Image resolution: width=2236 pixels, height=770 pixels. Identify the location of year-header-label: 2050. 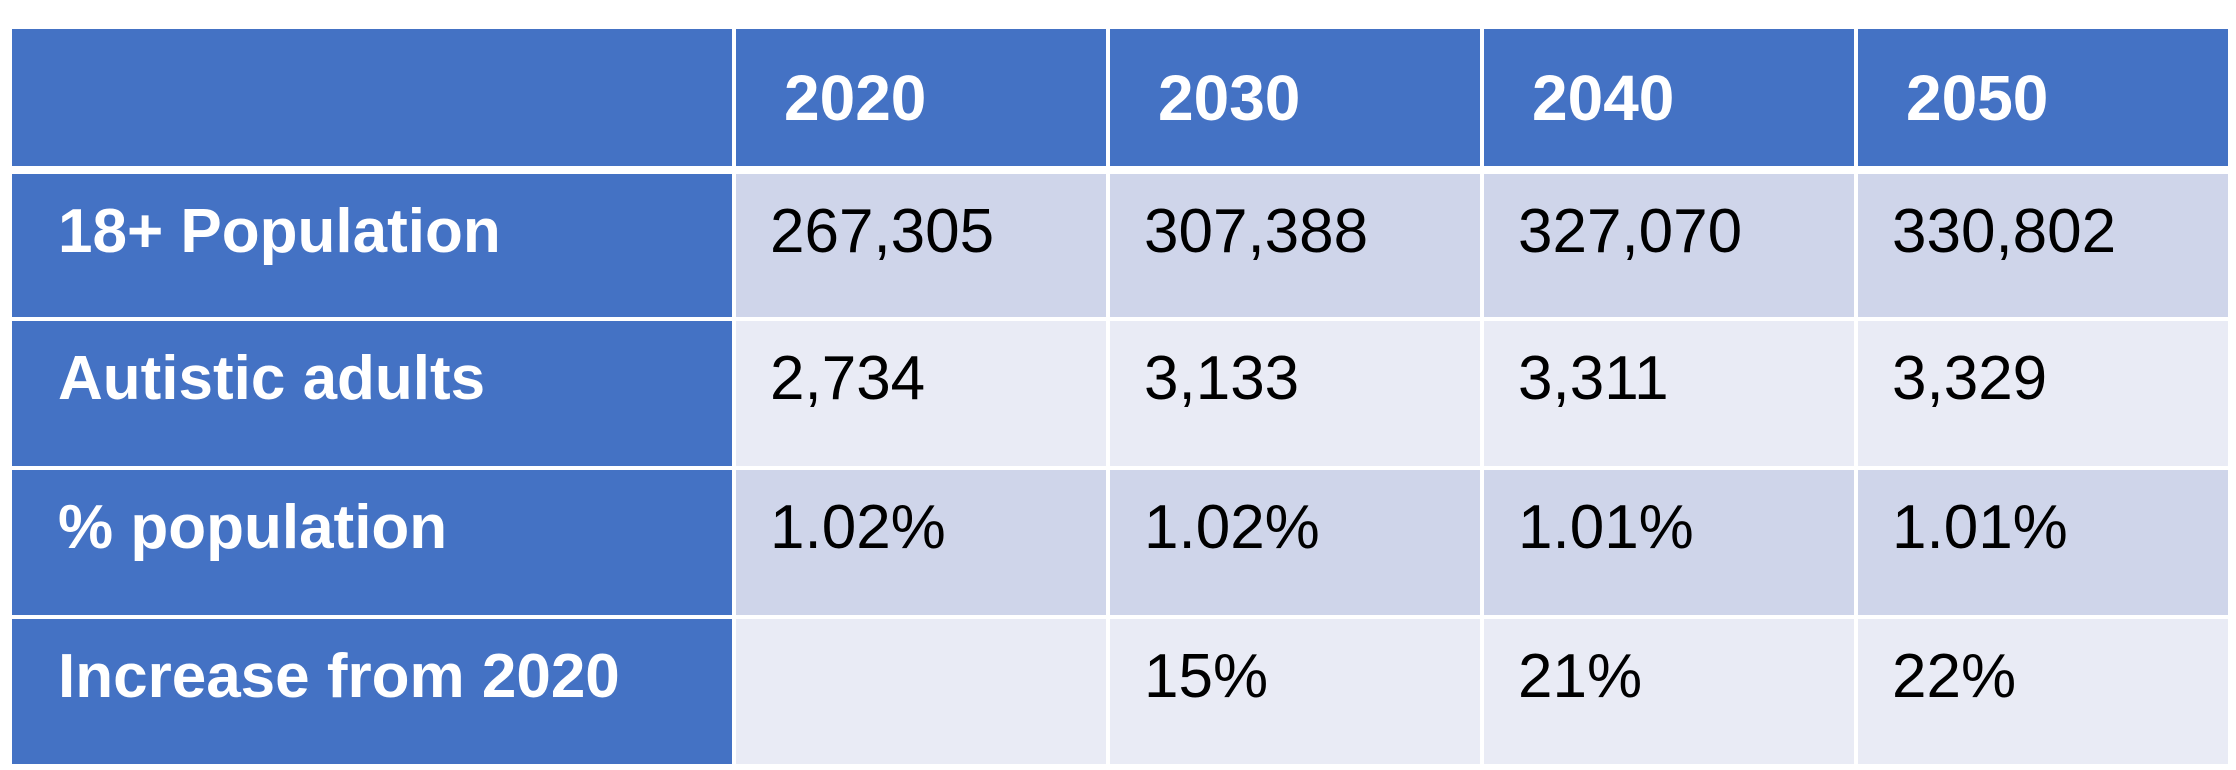
(1977, 97).